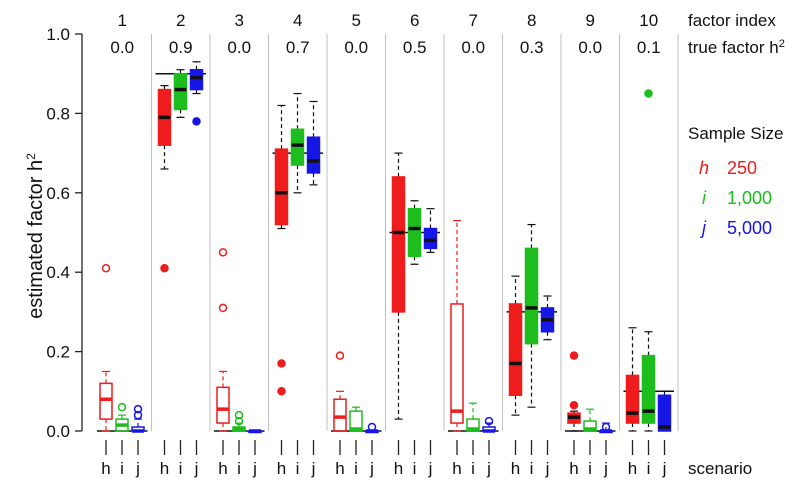 The height and width of the screenshot is (483, 808). Describe the element at coordinates (181, 47) in the screenshot. I see `true-h2-label: 0.9` at that location.